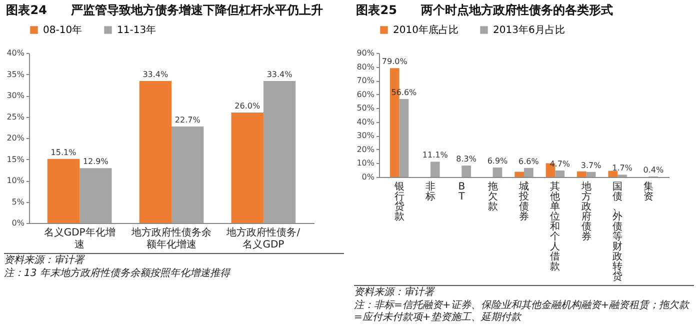 This screenshot has width=700, height=328. Describe the element at coordinates (15, 117) in the screenshot. I see `y-tick-label: 25%` at that location.